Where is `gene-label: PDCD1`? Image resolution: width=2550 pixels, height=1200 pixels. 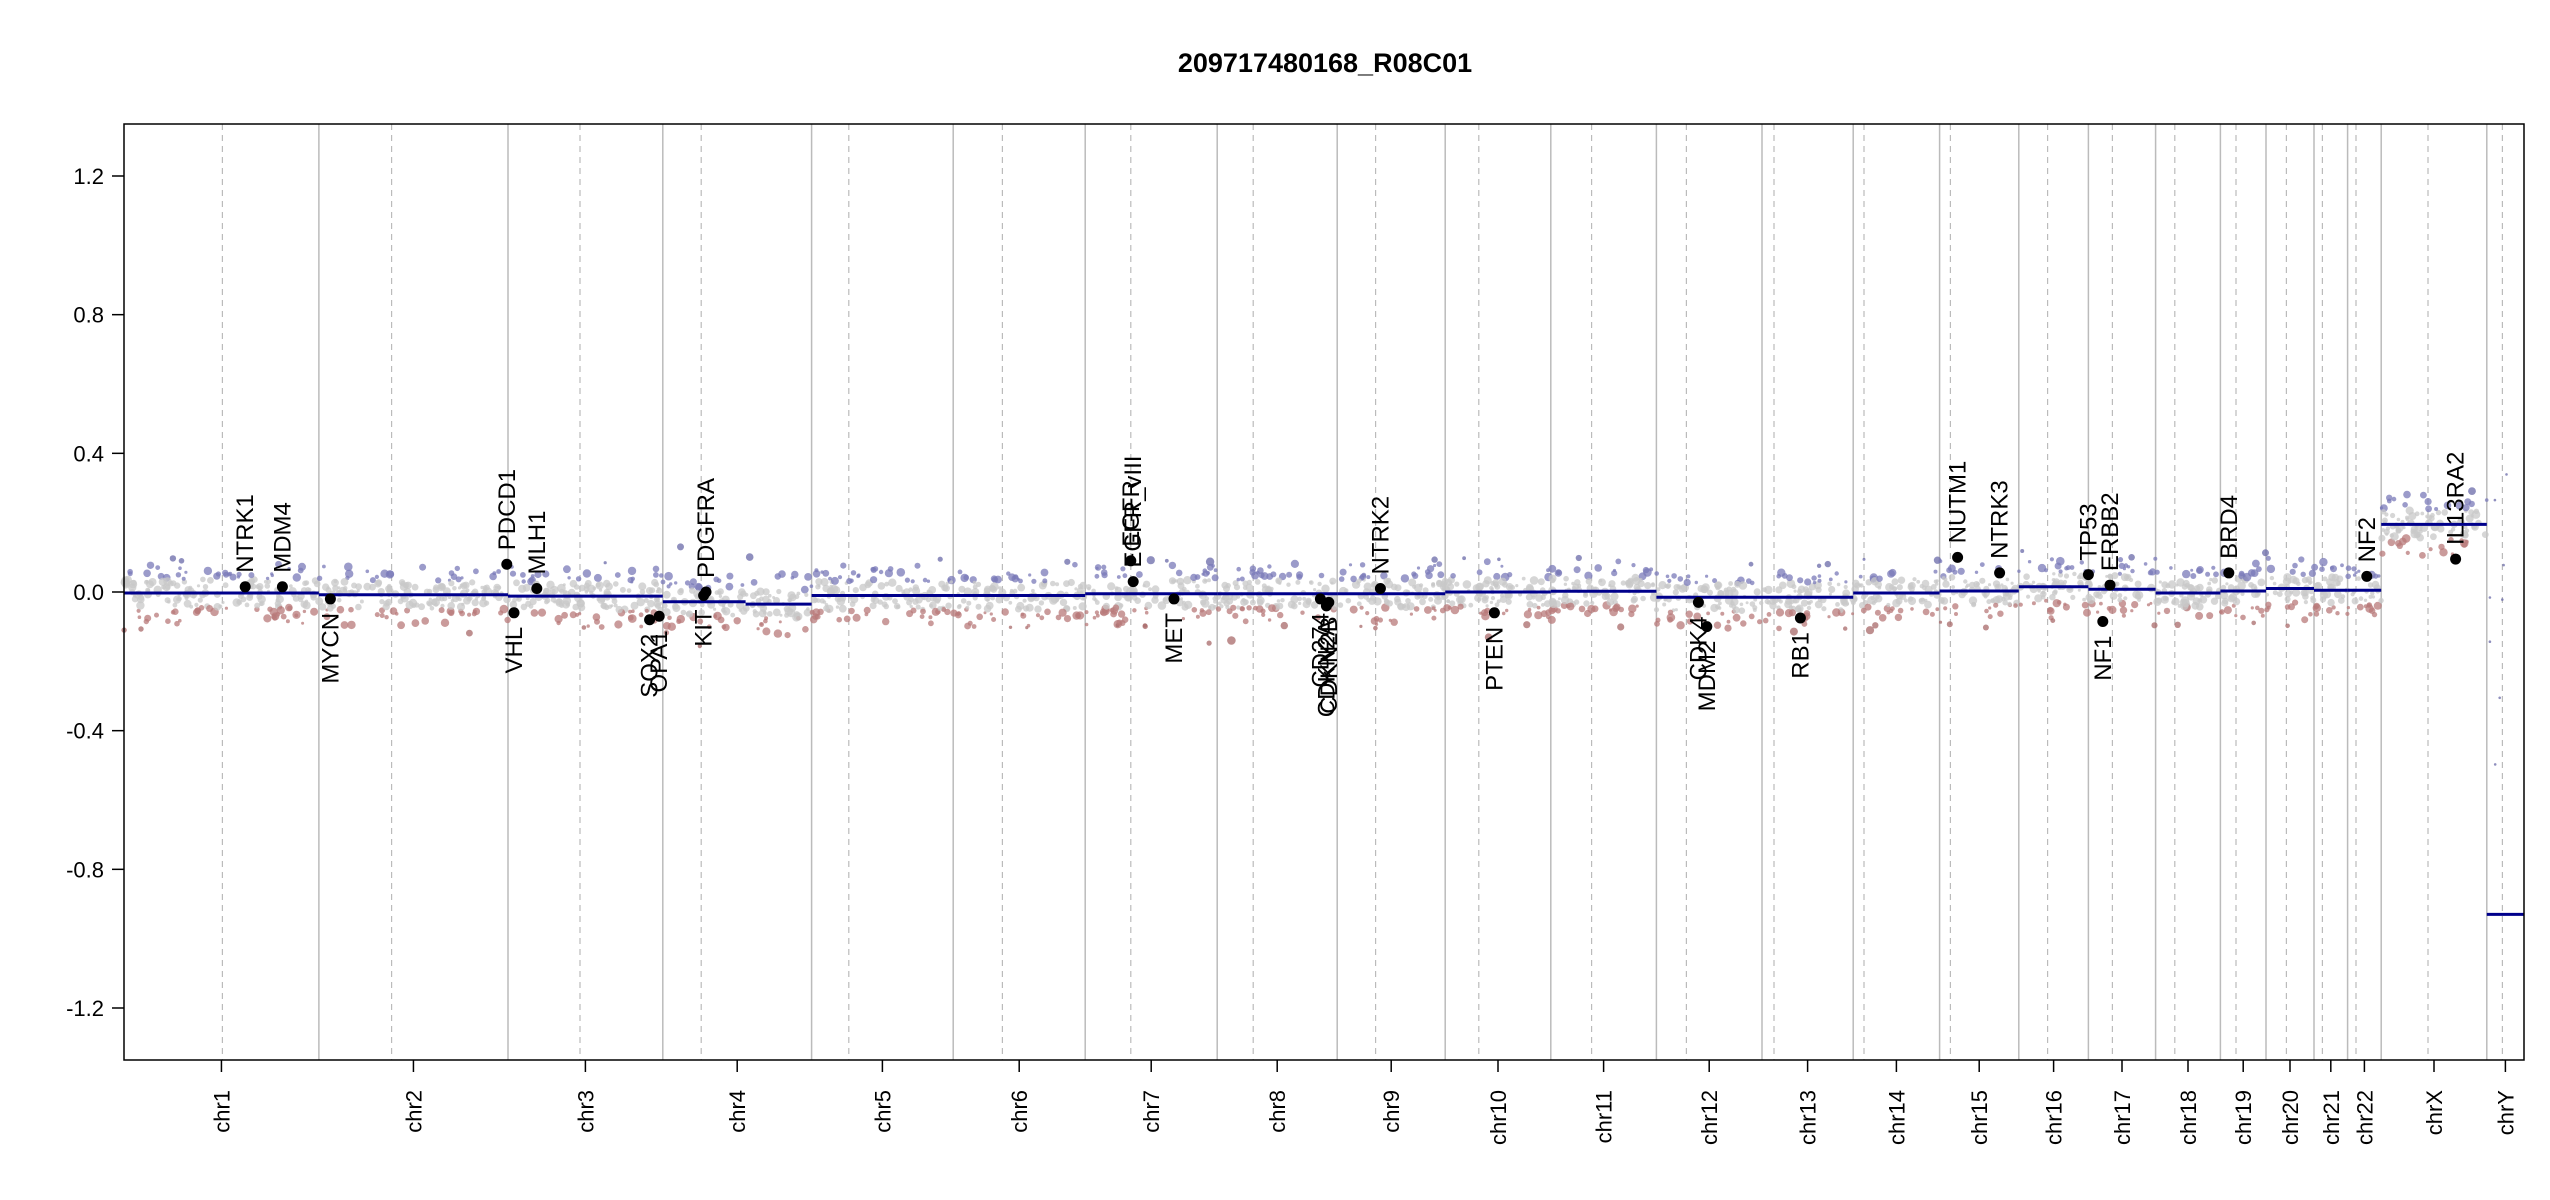 gene-label: PDCD1 is located at coordinates (507, 509).